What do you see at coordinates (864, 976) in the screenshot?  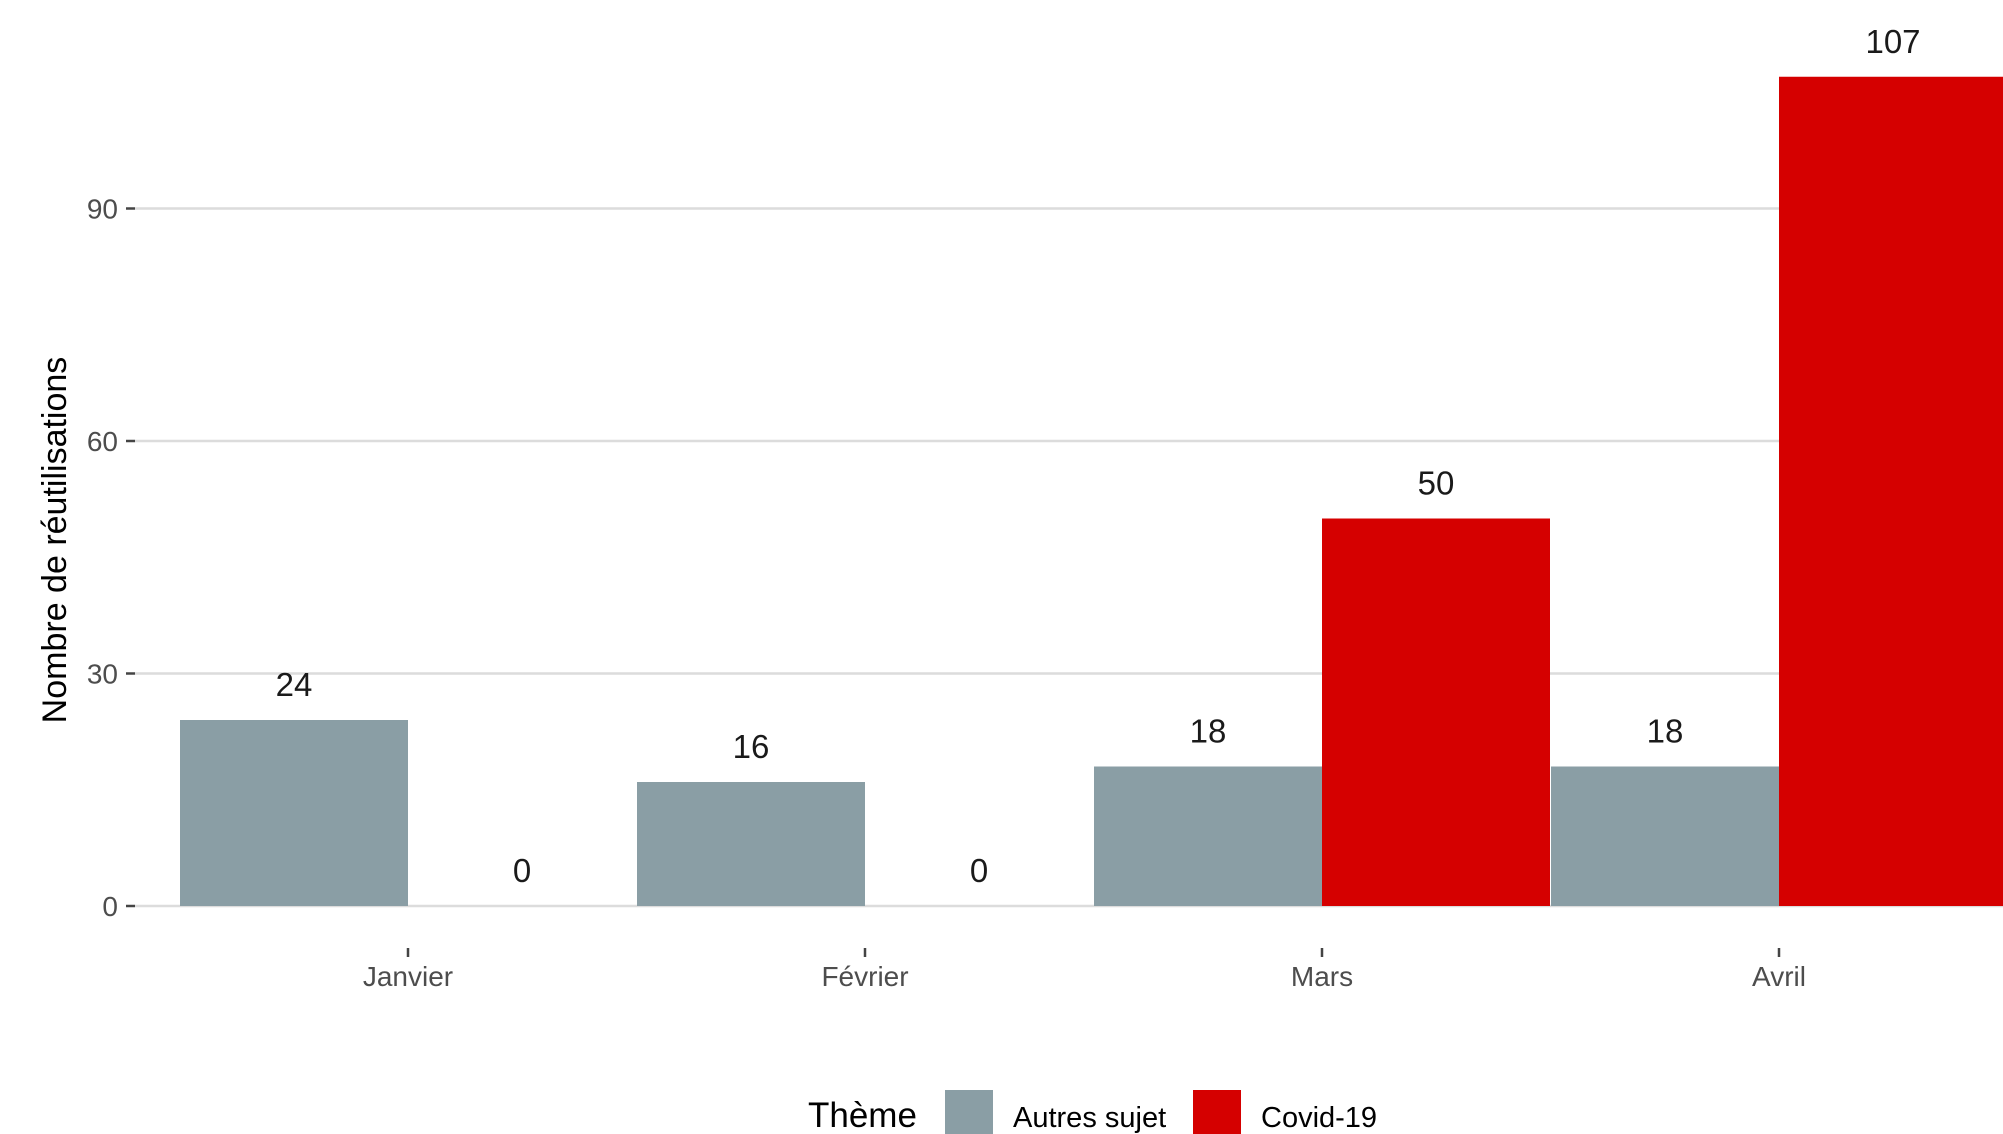 I see `x-tick-label-2: Février` at bounding box center [864, 976].